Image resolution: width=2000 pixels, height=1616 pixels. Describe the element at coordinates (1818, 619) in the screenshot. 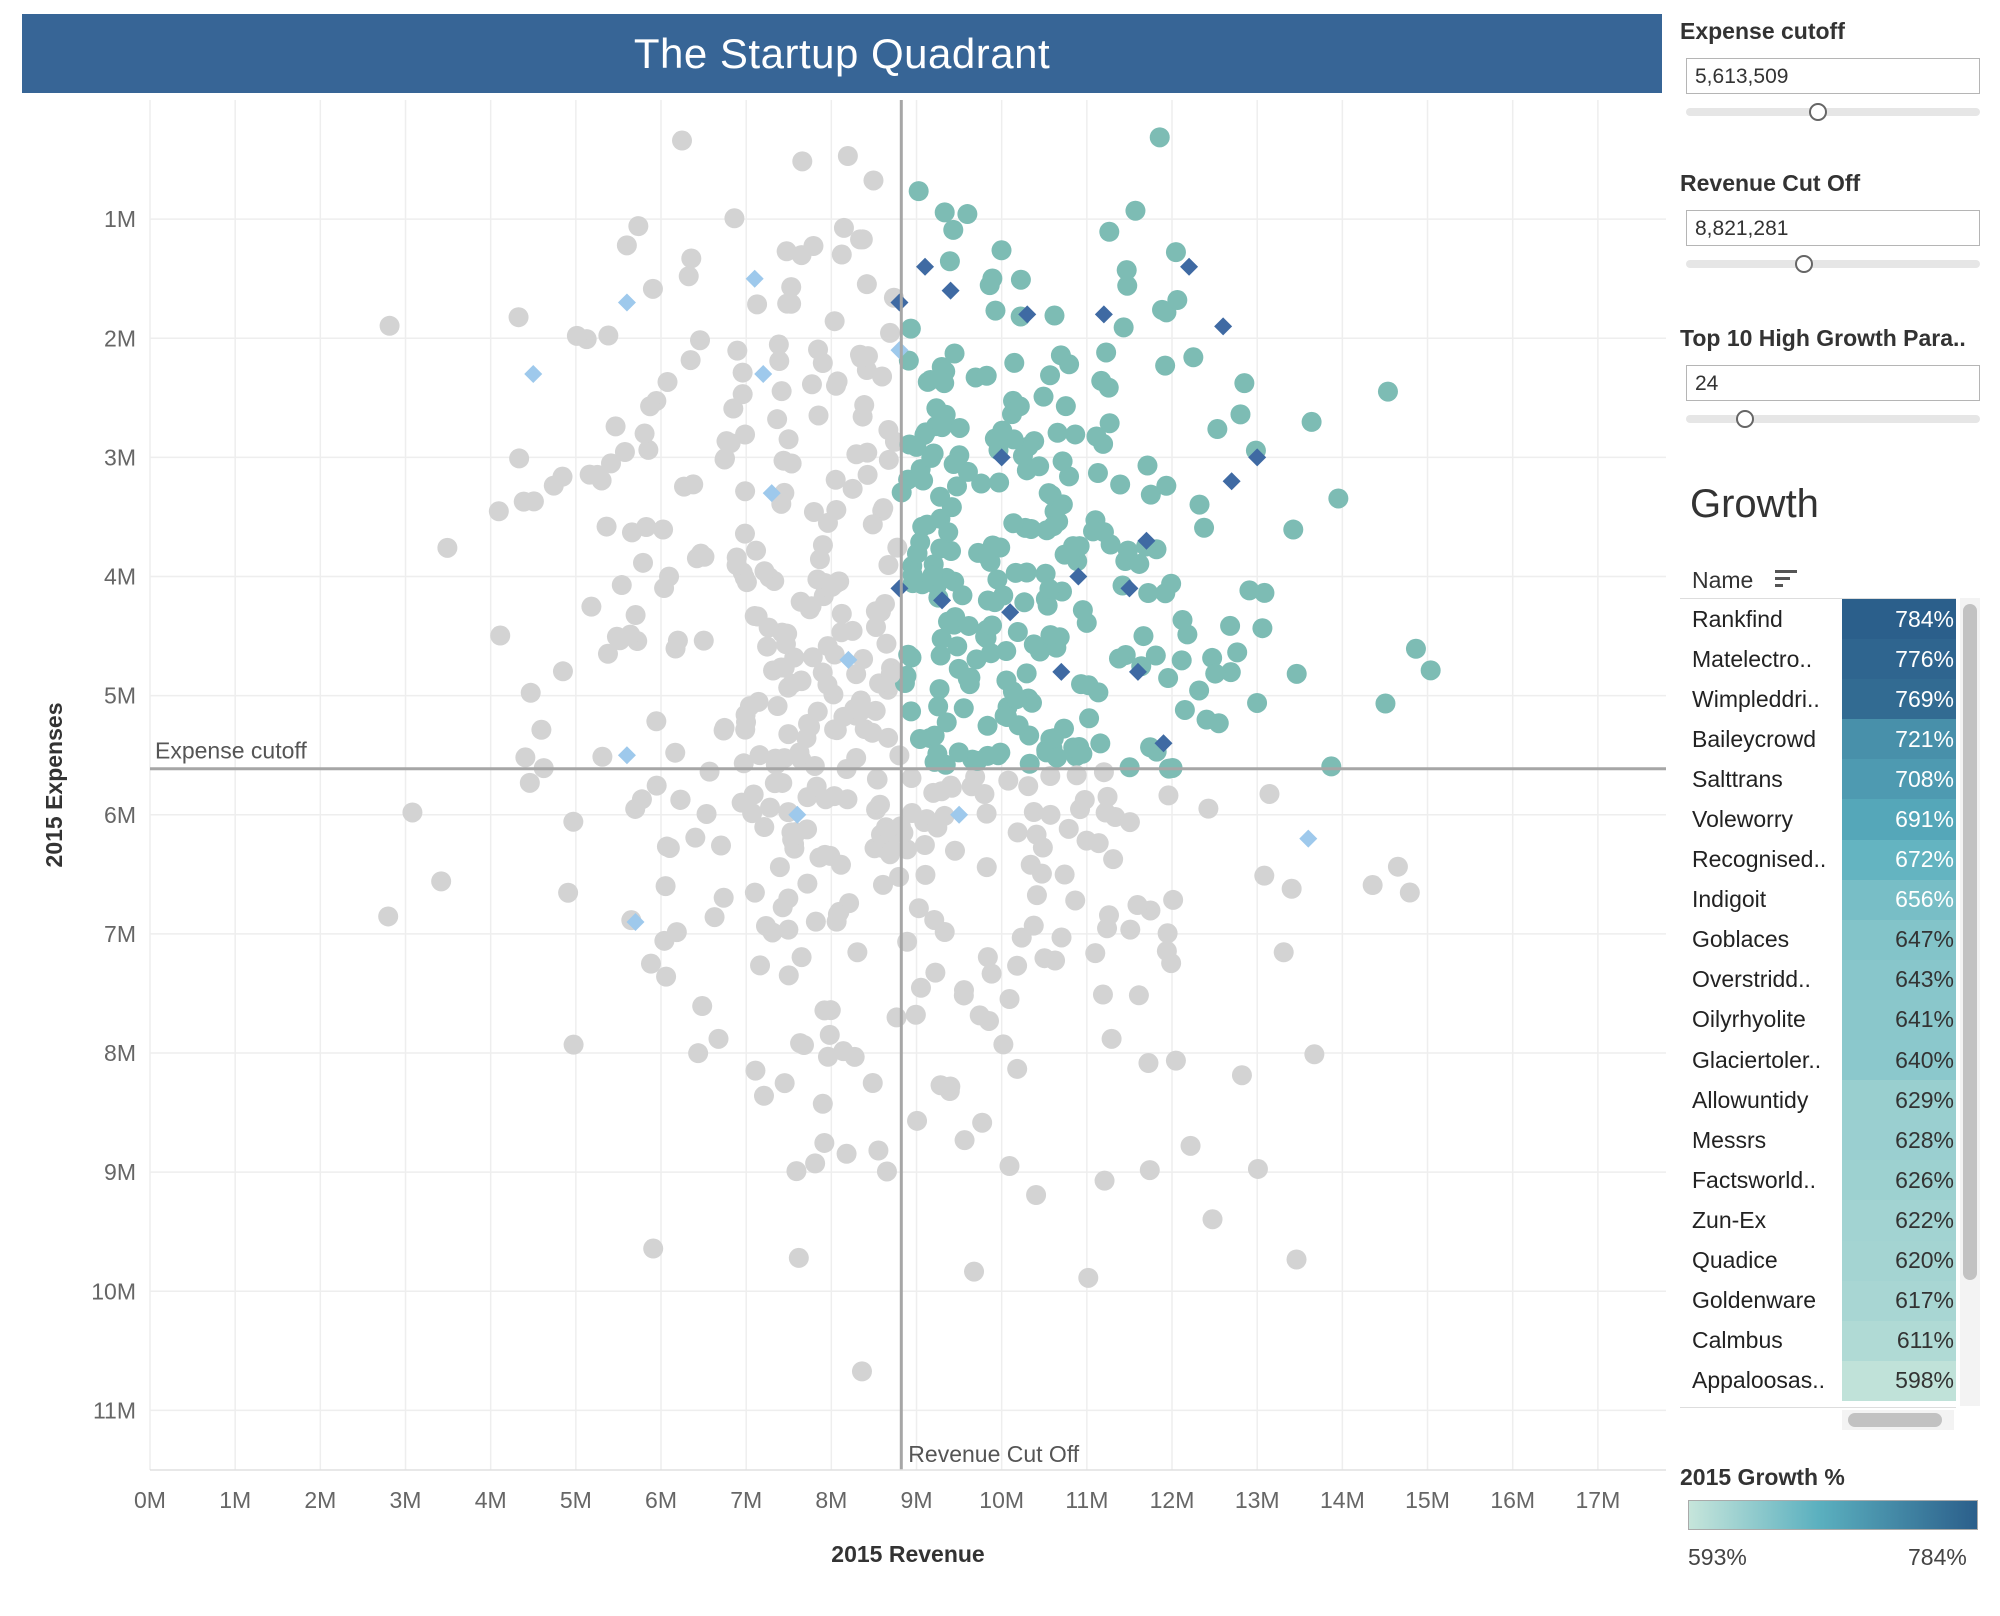

I see `table-row: Rankfind 784%` at that location.